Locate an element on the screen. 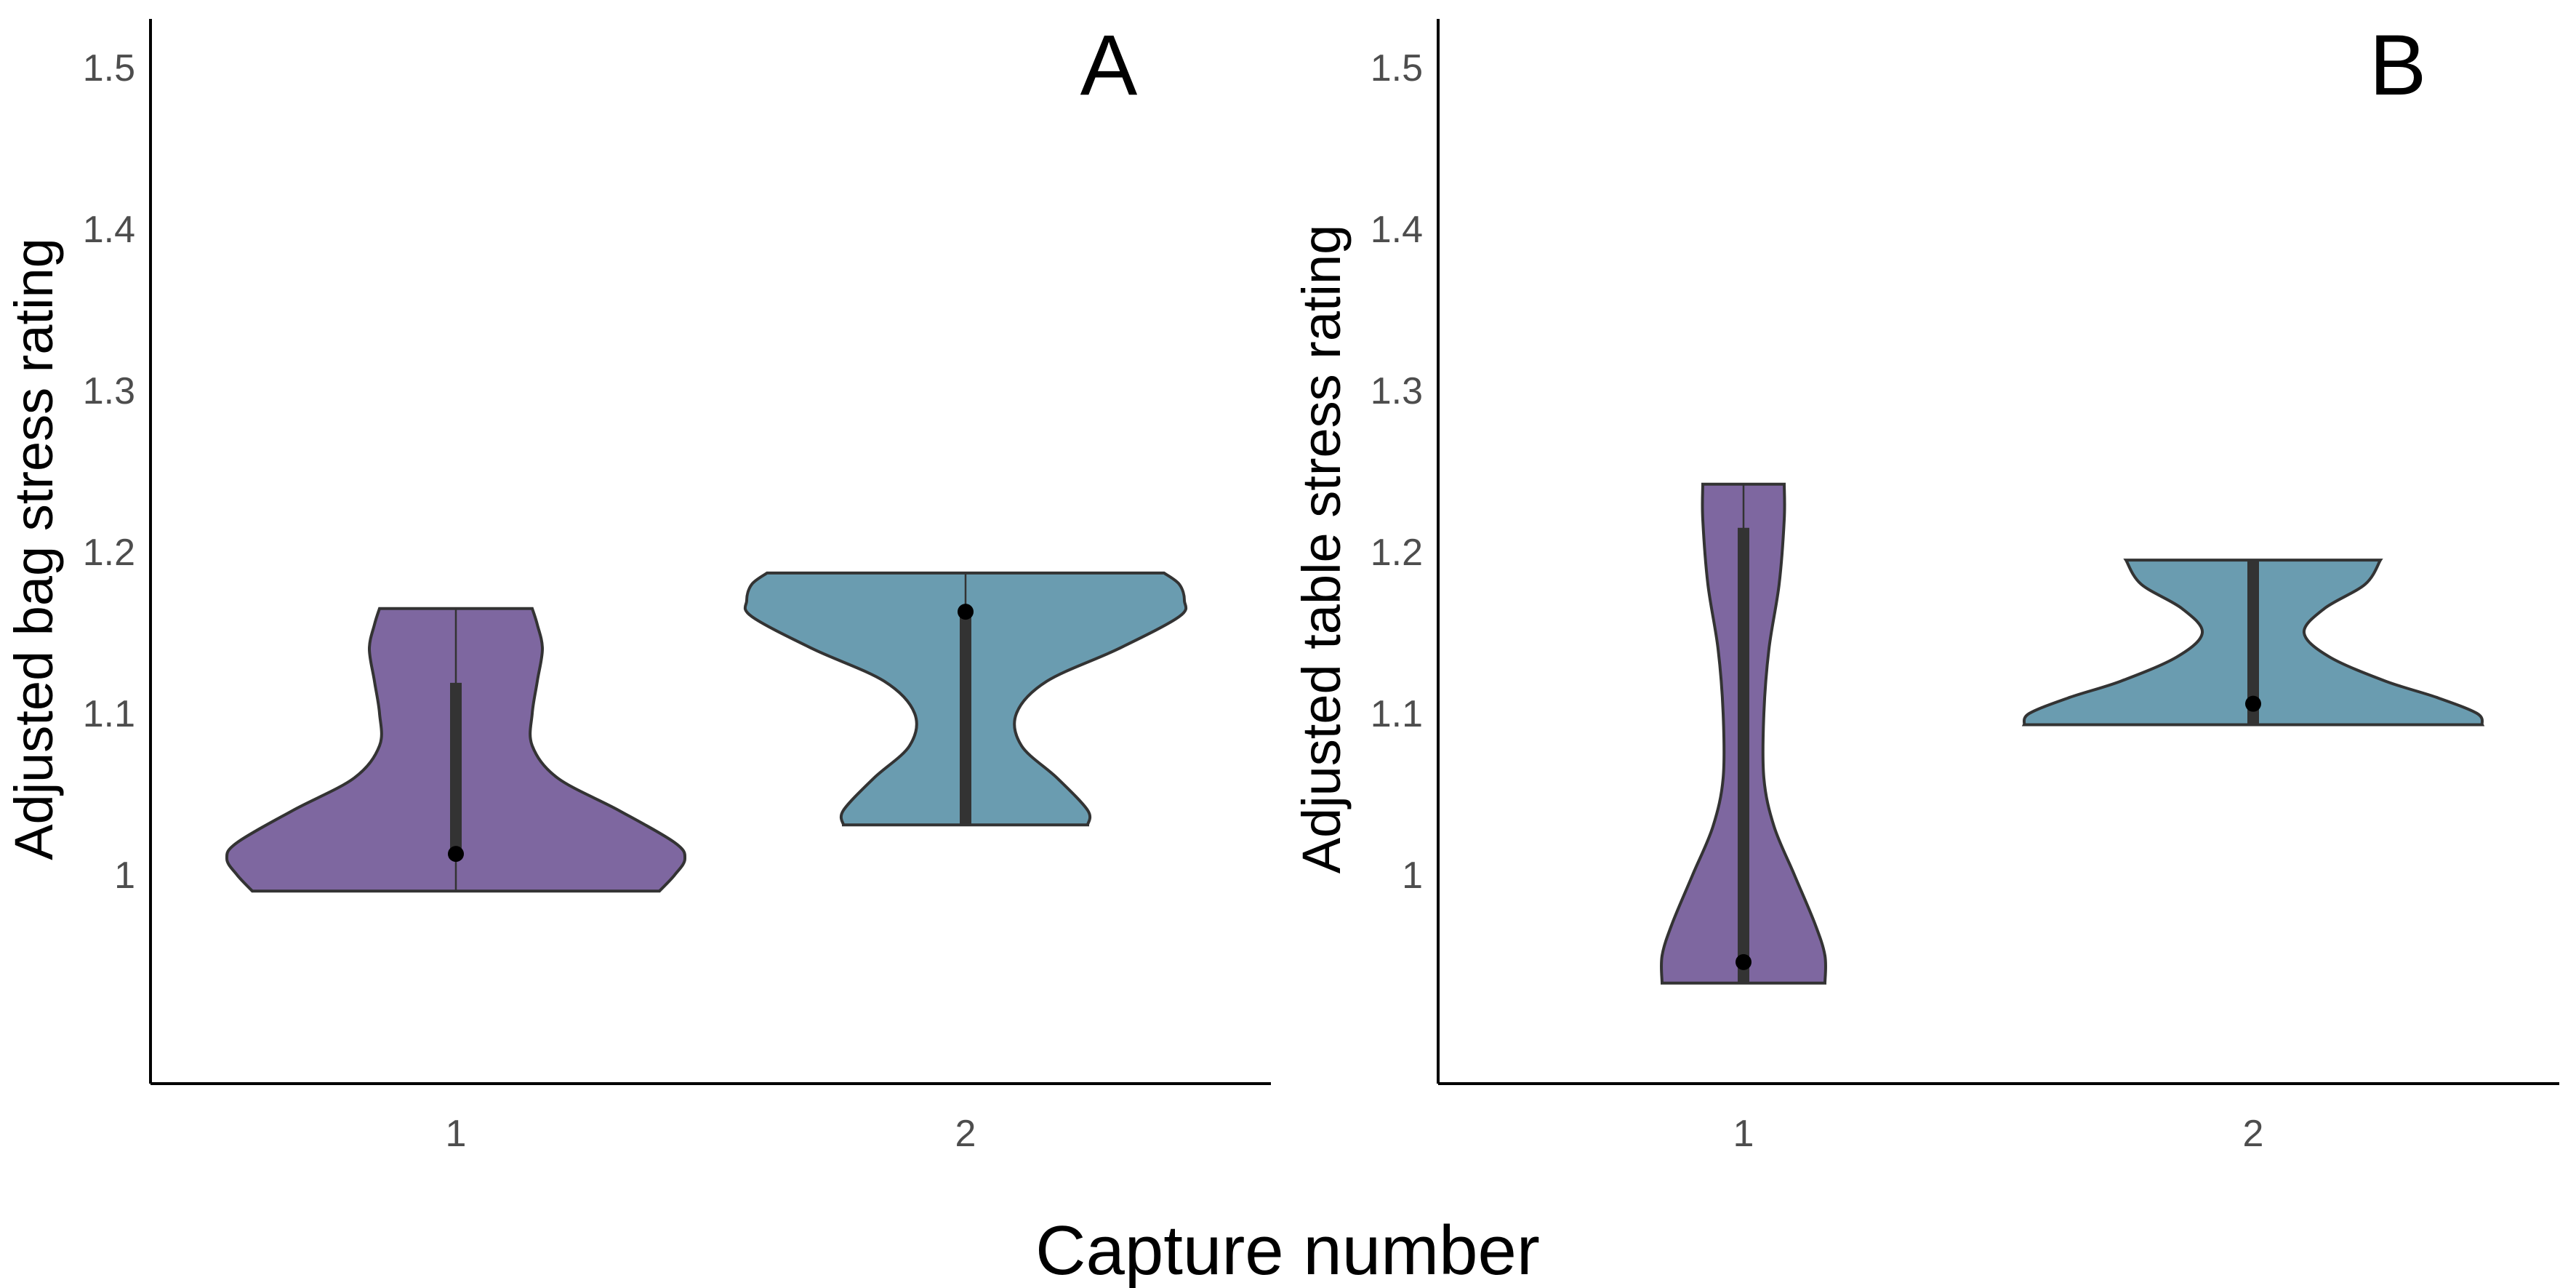 This screenshot has width=2576, height=1288. shared-x-axis-title: Capture number is located at coordinates (1287, 1250).